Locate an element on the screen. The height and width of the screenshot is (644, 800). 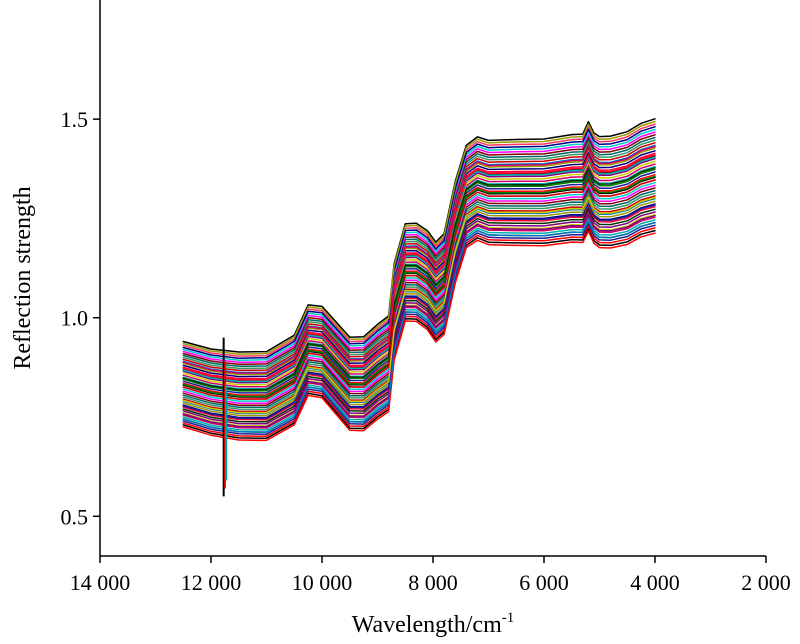
x-tick-label: 10 000 is located at coordinates (322, 582).